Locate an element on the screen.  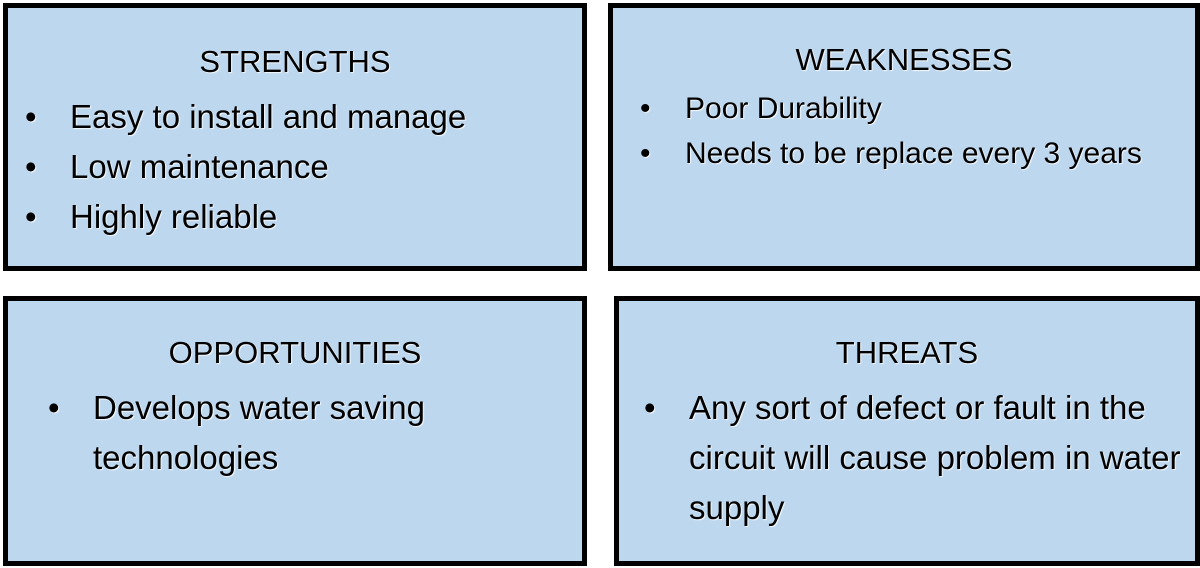
weakness-item-text: Poor Durability is located at coordinates (783, 108).